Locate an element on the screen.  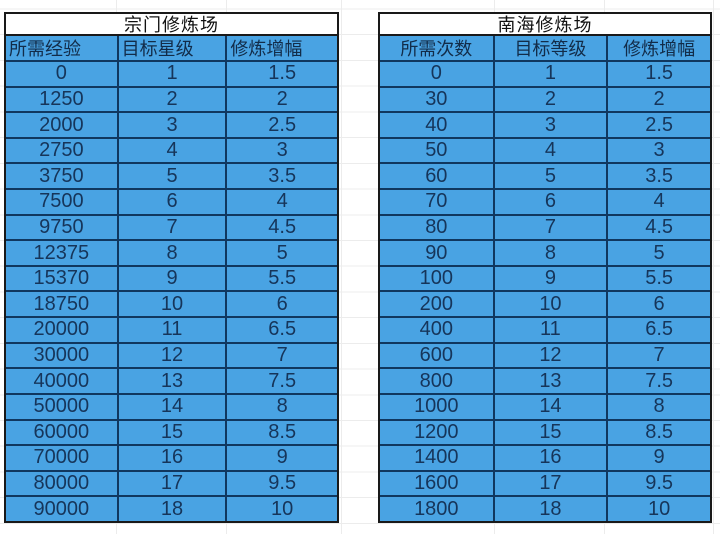
data-cell: 15370 is located at coordinates (61, 278).